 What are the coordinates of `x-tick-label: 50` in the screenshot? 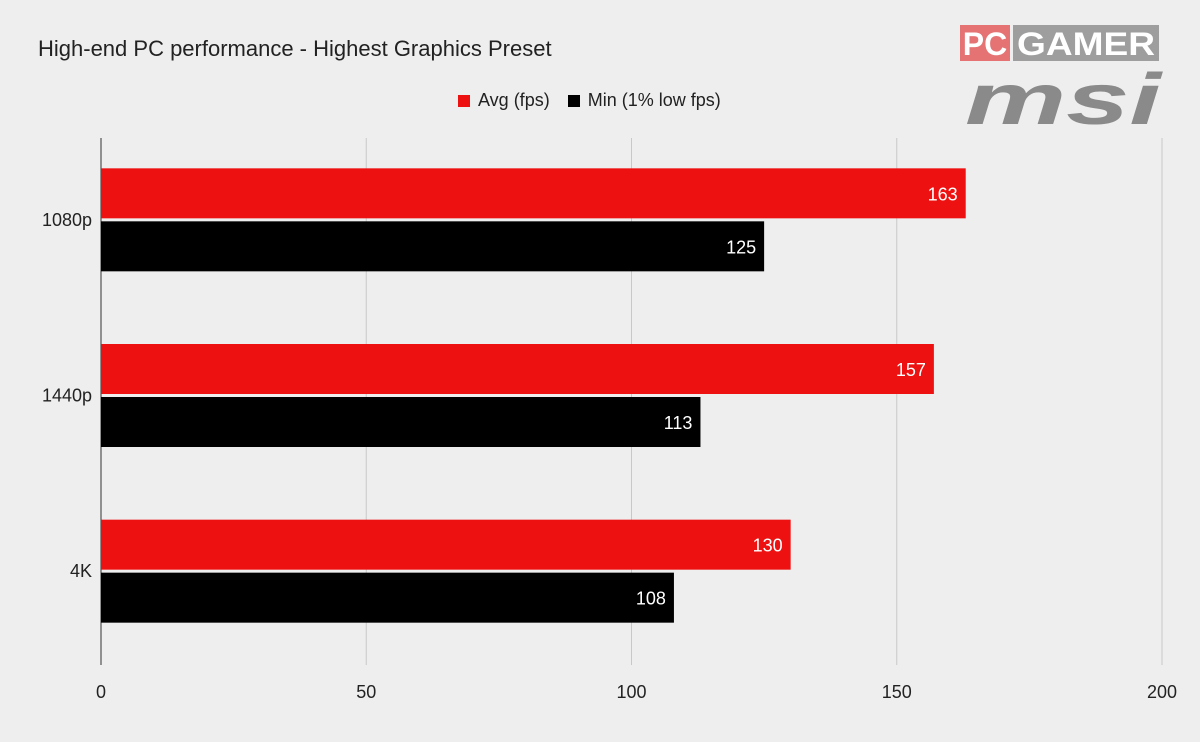 It's located at (366, 692).